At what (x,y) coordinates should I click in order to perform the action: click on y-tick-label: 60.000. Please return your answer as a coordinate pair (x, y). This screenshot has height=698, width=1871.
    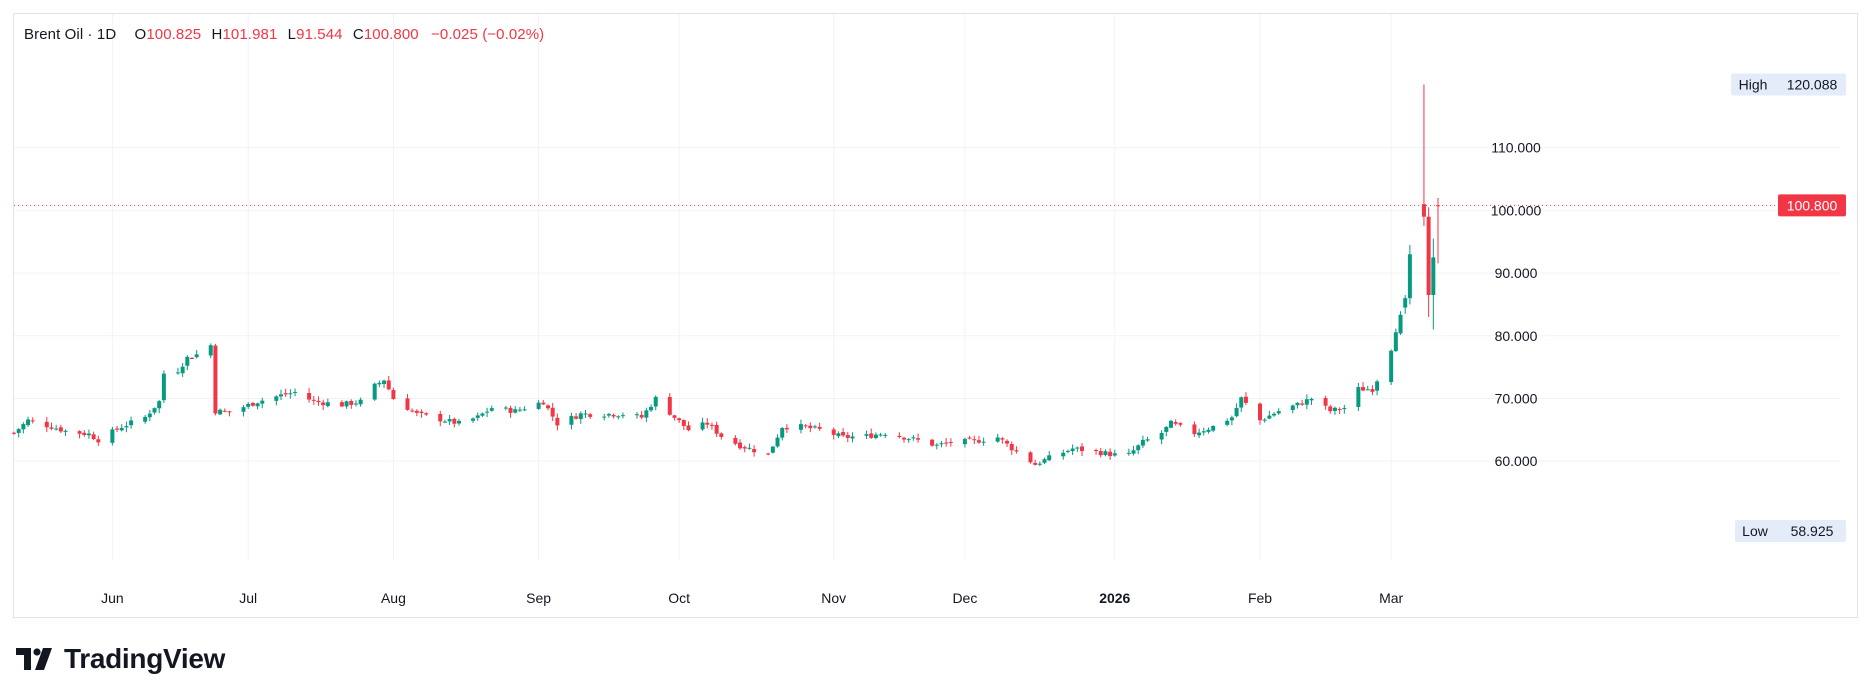
    Looking at the image, I should click on (1516, 461).